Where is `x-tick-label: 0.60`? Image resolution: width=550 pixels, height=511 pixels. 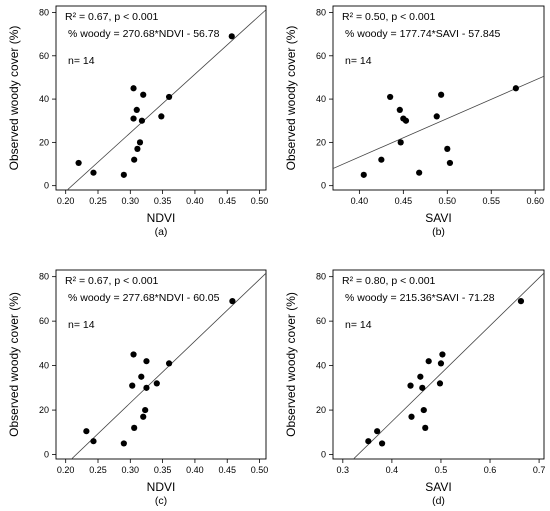
x-tick-label: 0.60 is located at coordinates (535, 201).